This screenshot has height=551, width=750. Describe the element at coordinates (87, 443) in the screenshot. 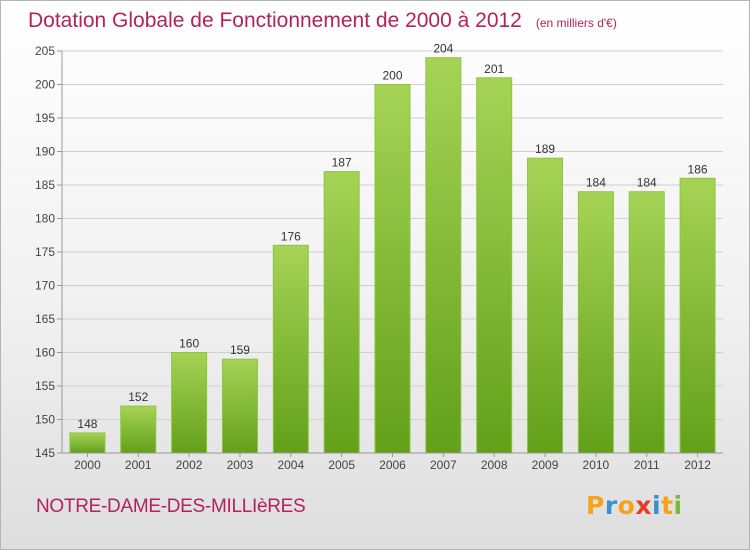

I see `bar-2000` at that location.